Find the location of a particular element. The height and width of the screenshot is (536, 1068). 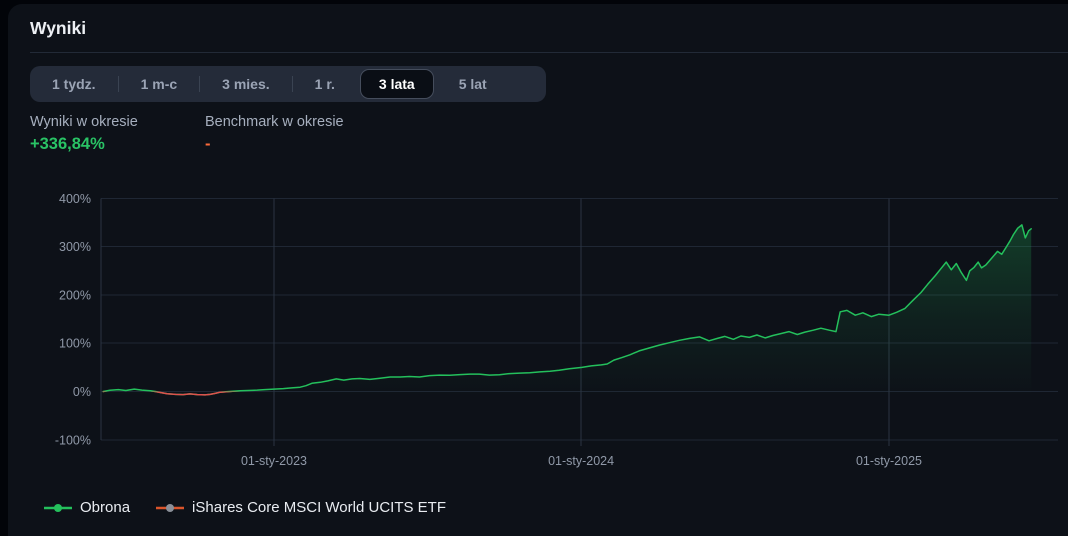

legend-label: iShares Core MSCI World UCITS ETF is located at coordinates (319, 507).